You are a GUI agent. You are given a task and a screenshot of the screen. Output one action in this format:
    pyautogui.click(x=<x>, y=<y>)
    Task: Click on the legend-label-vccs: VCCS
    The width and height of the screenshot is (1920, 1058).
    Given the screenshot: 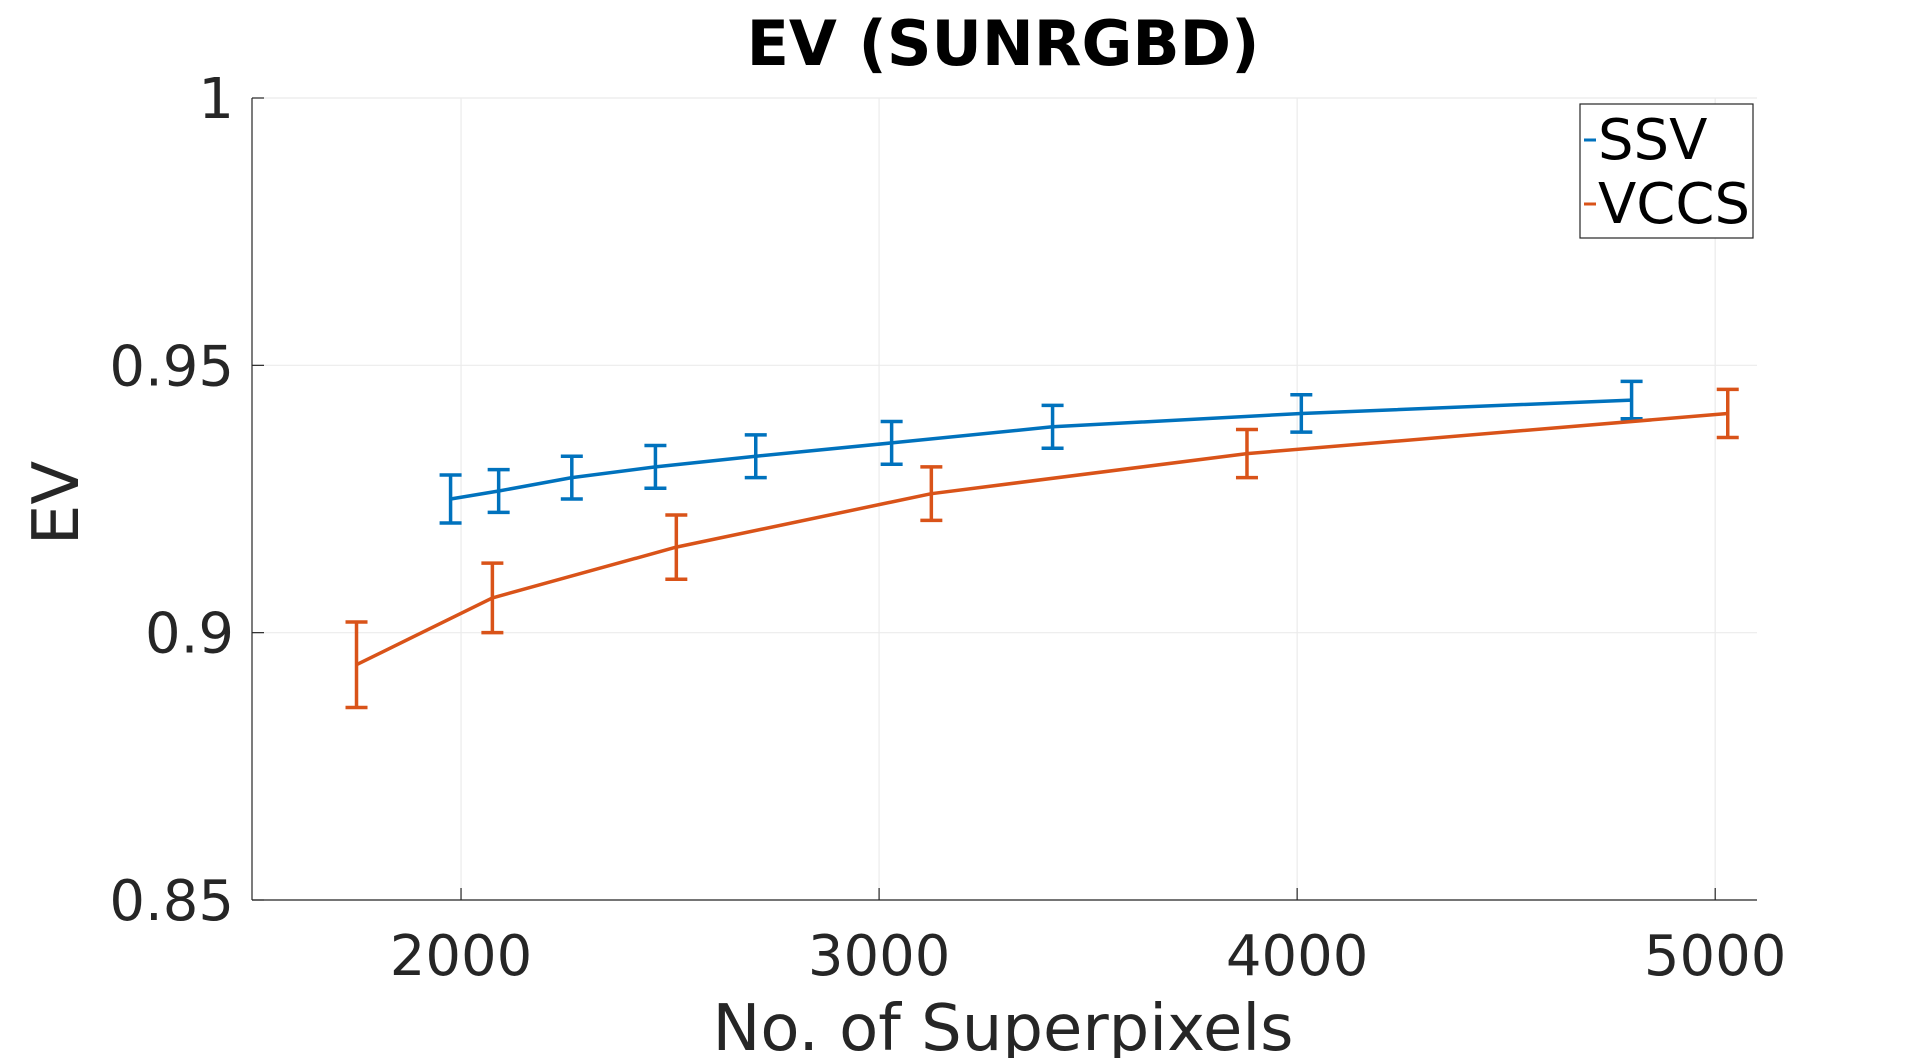 What is the action you would take?
    pyautogui.click(x=1674, y=204)
    